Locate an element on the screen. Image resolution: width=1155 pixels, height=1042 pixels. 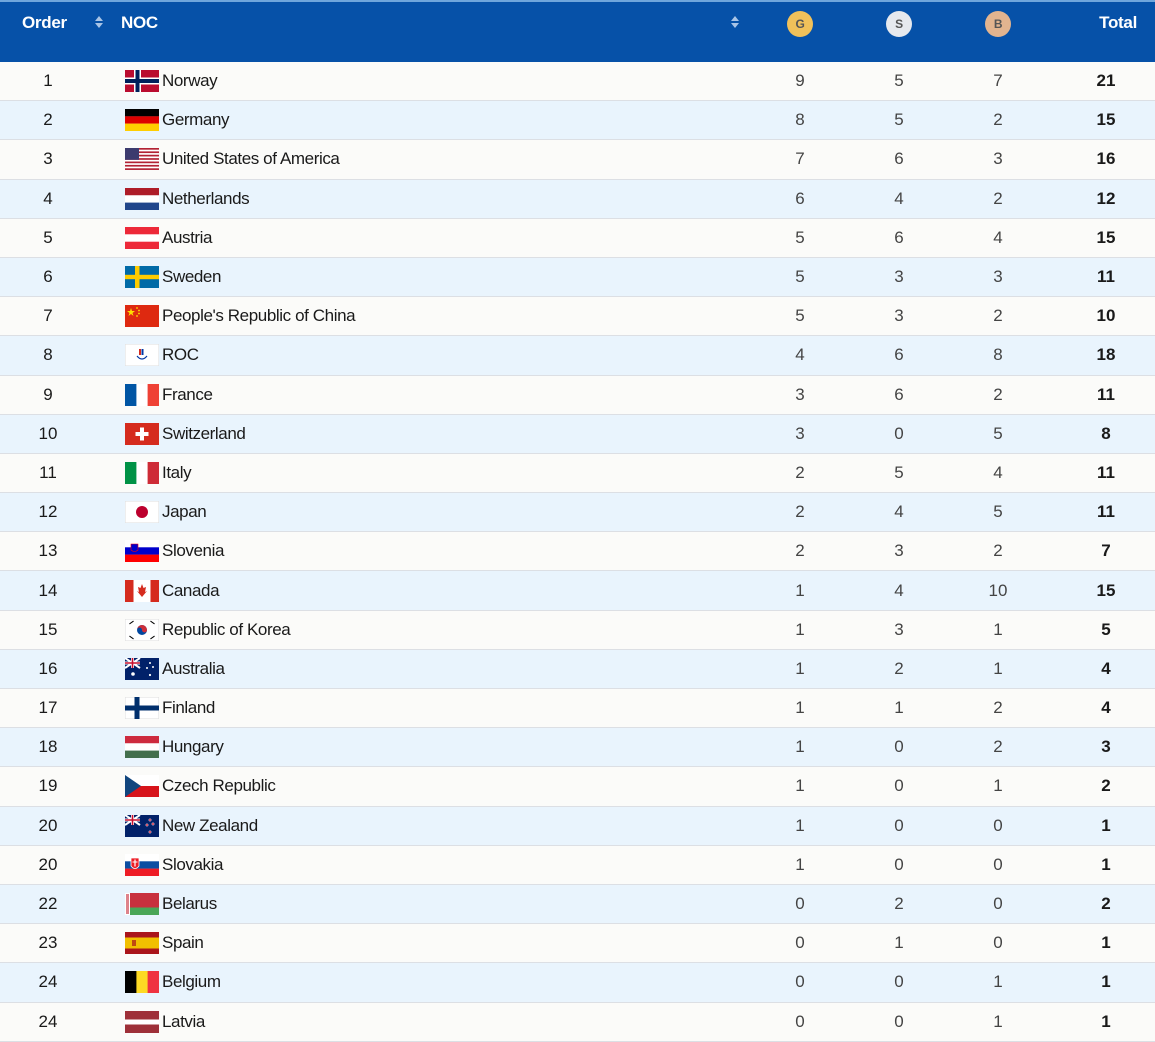
table-row: 6 Sweden 5 3 3 11 is located at coordinates (577, 277).